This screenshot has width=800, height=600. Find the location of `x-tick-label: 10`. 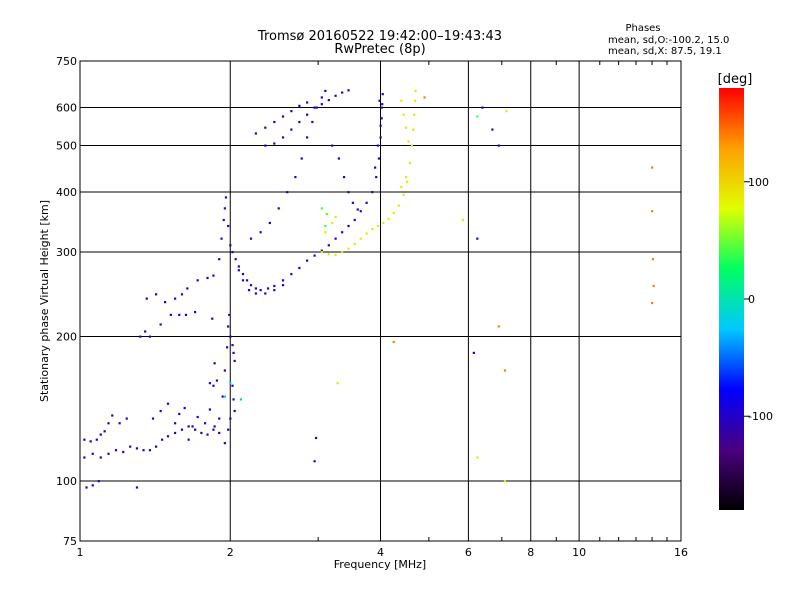

x-tick-label: 10 is located at coordinates (579, 552).